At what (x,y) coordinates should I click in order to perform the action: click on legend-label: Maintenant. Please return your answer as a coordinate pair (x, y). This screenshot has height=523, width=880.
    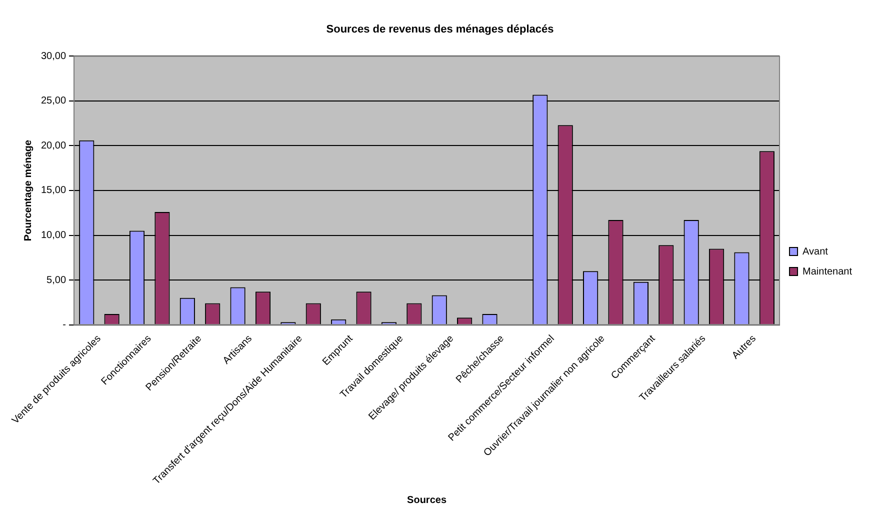
    Looking at the image, I should click on (827, 272).